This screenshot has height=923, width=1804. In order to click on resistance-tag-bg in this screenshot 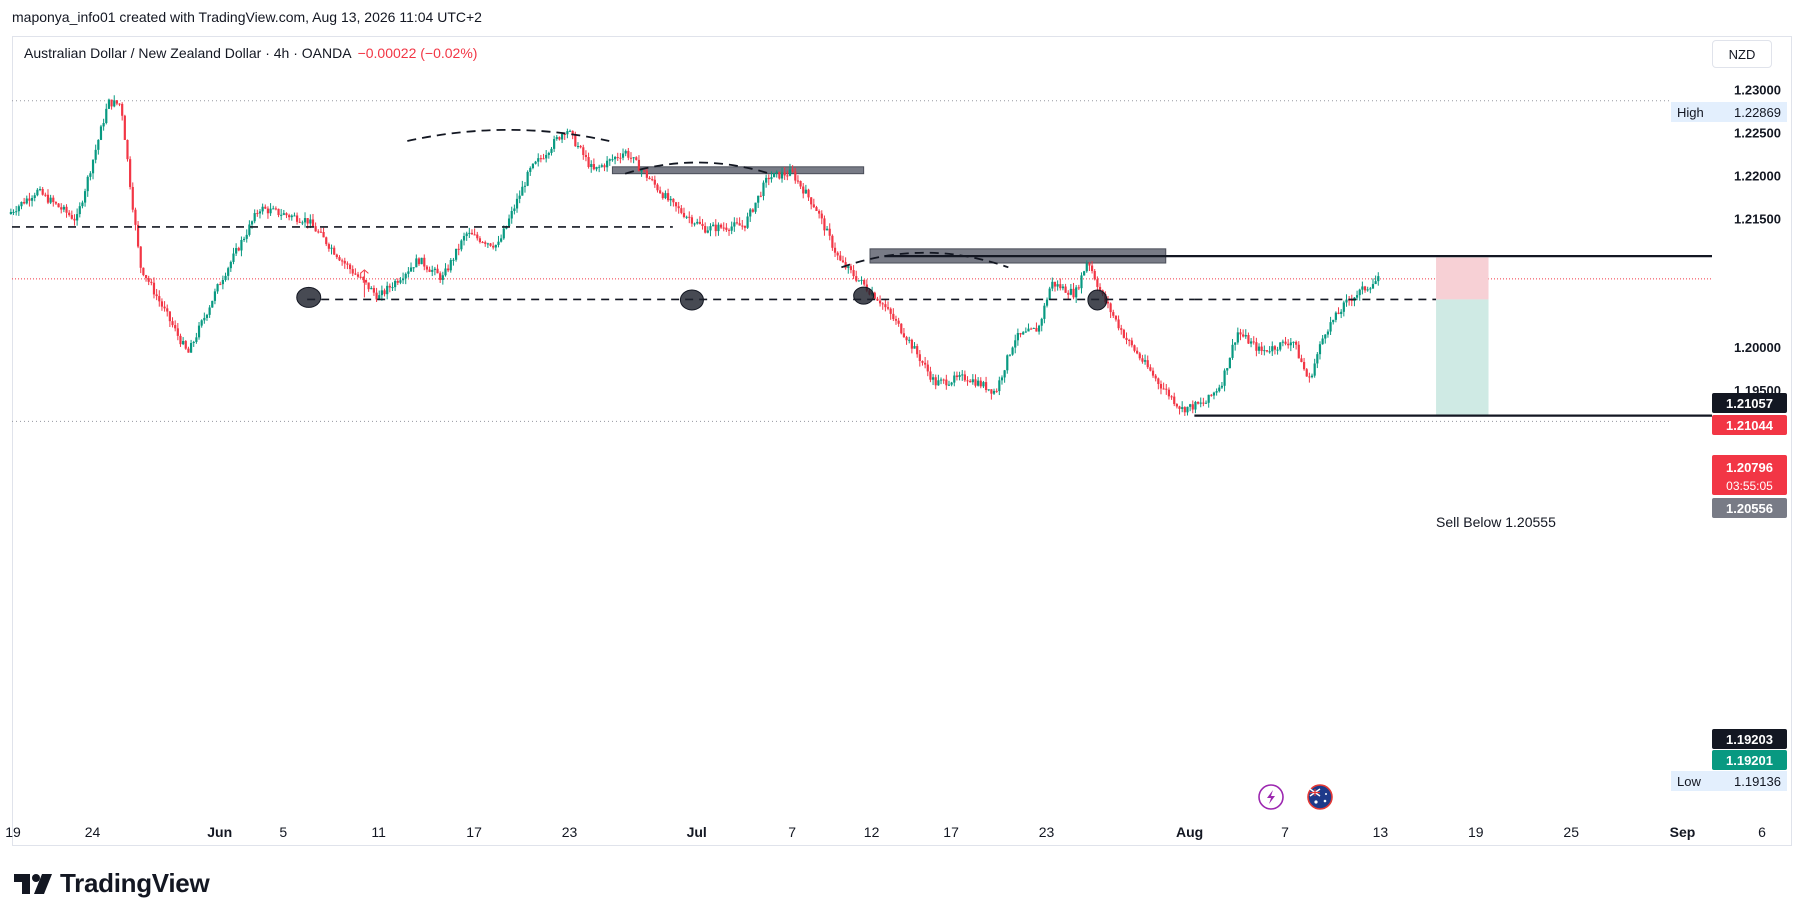, I will do `click(1749, 403)`.